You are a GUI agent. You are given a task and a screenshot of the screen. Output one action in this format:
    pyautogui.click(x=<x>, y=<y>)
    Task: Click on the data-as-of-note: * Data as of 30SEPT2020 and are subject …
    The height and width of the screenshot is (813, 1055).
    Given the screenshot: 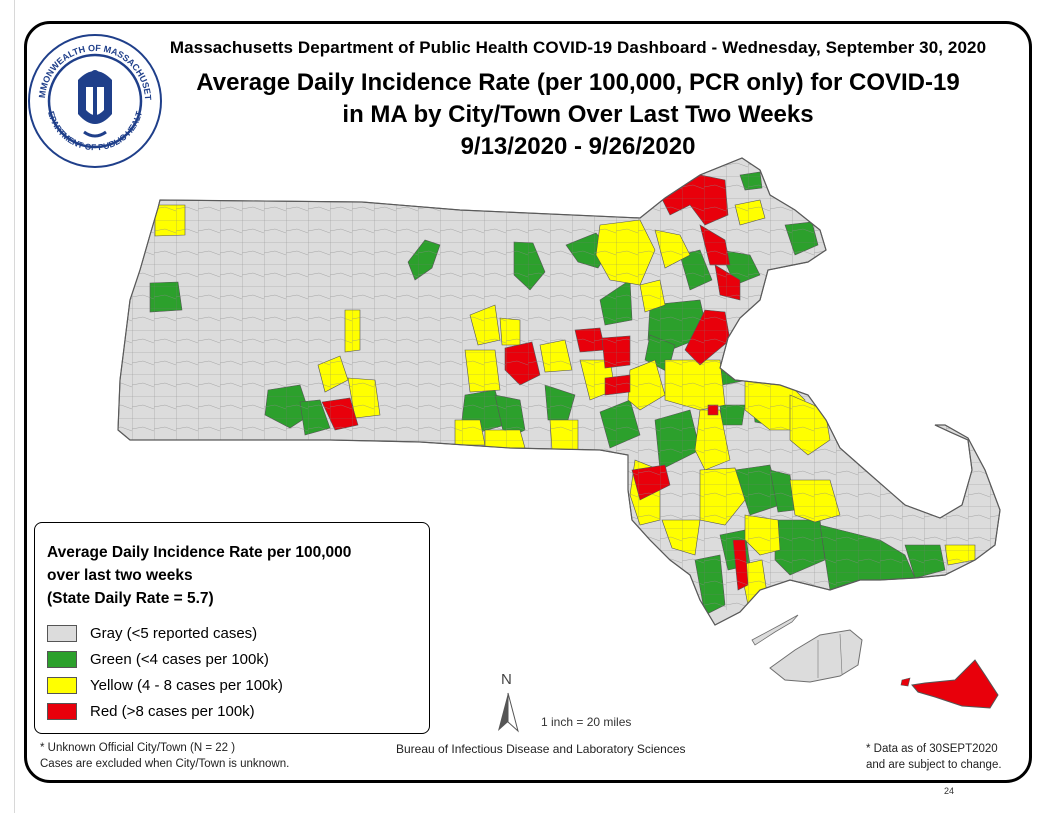 What is the action you would take?
    pyautogui.click(x=934, y=757)
    